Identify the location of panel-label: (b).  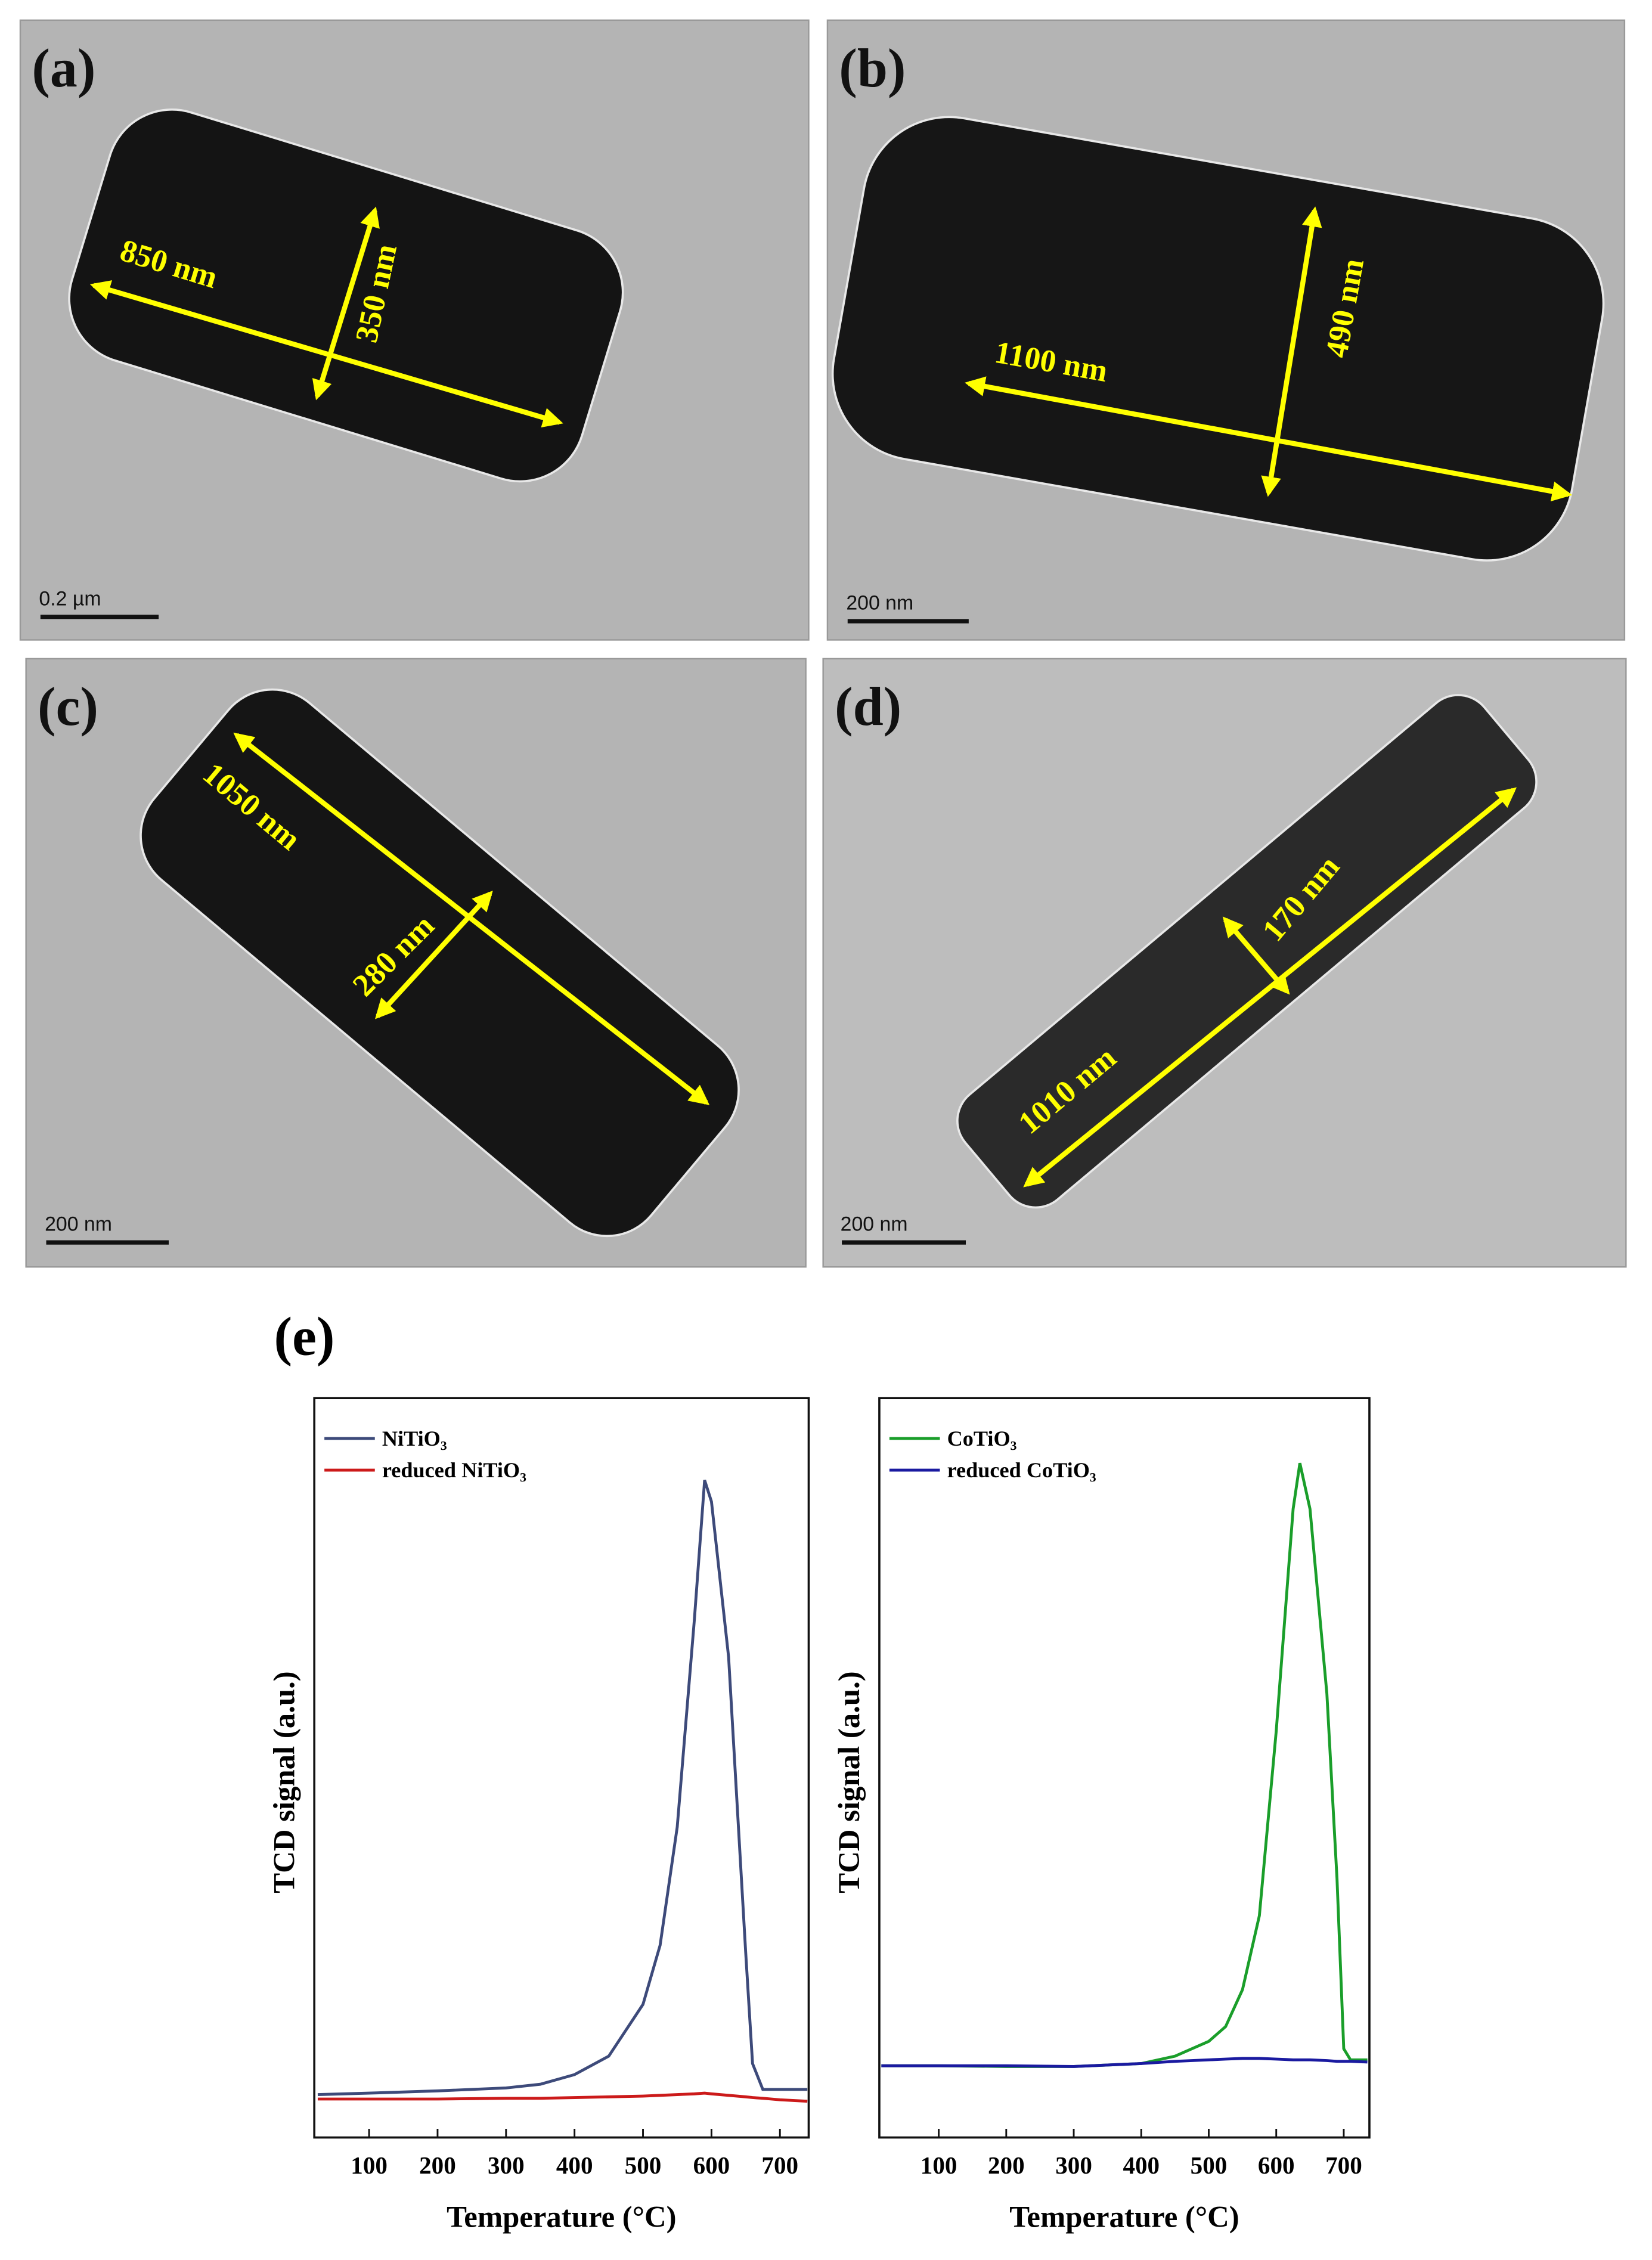
(872, 68).